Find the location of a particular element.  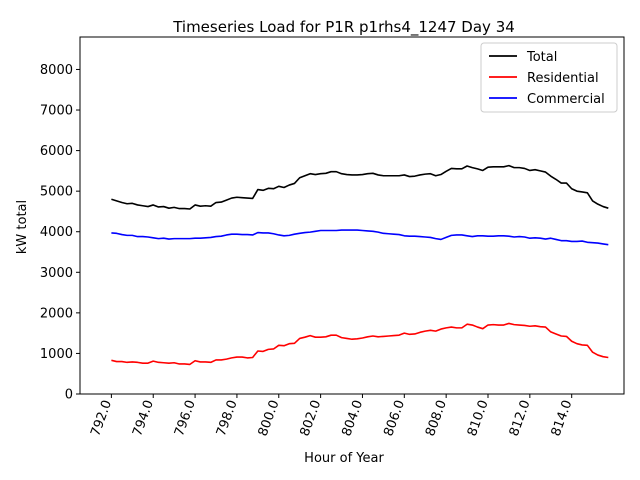

y-tick-label: 8000 is located at coordinates (56, 70).